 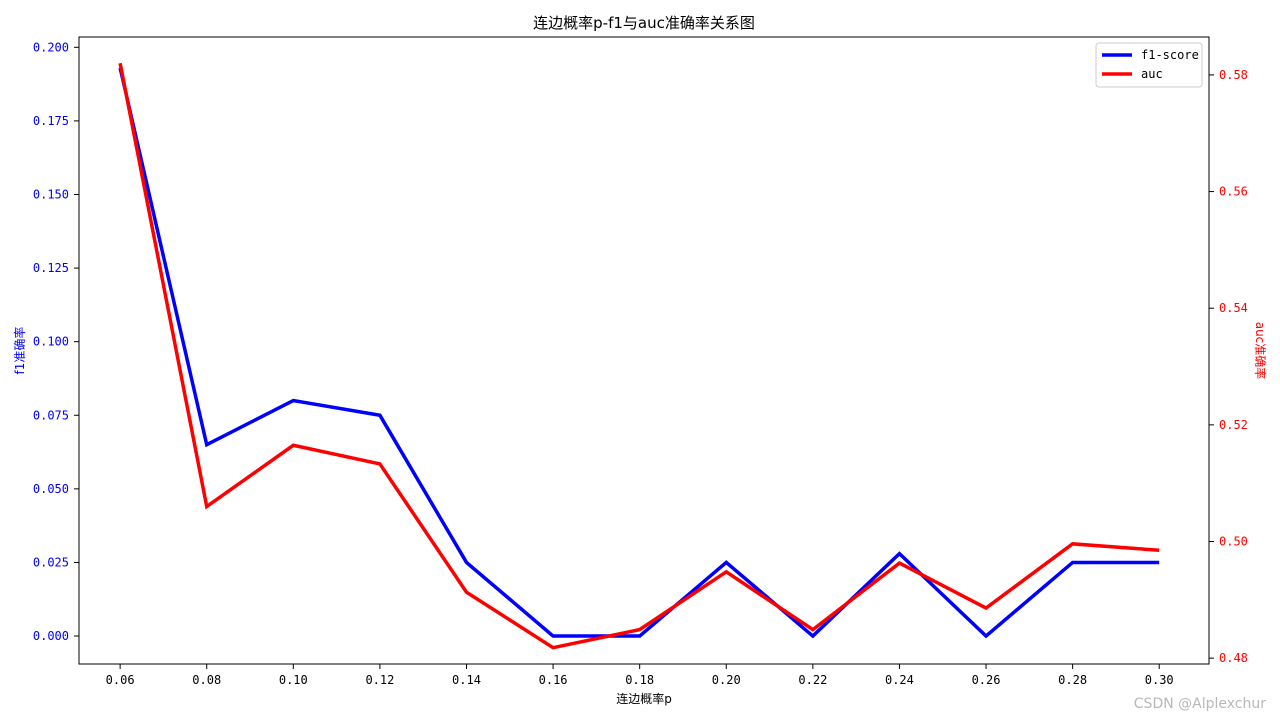 I want to click on y-left-tick-label: 0.175, so click(x=51, y=121).